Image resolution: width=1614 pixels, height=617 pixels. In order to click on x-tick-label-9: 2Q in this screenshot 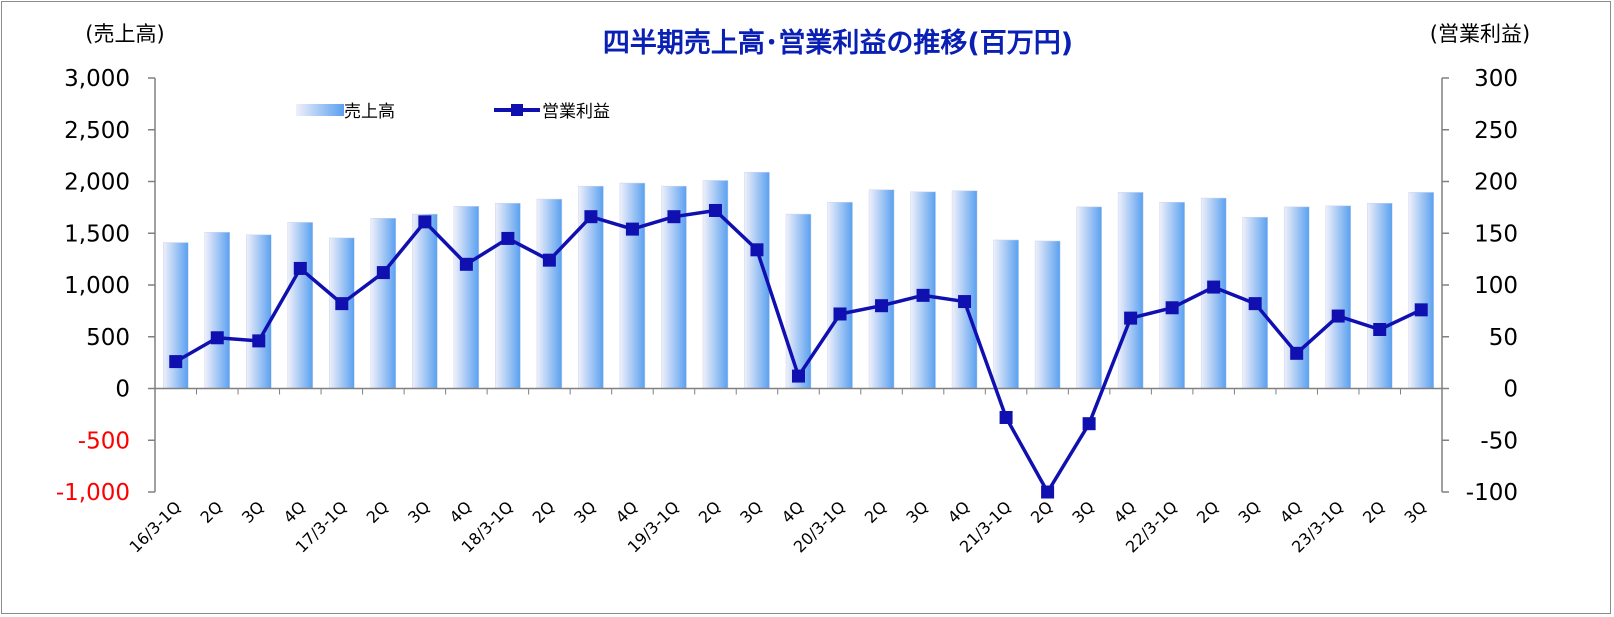, I will do `click(544, 512)`.